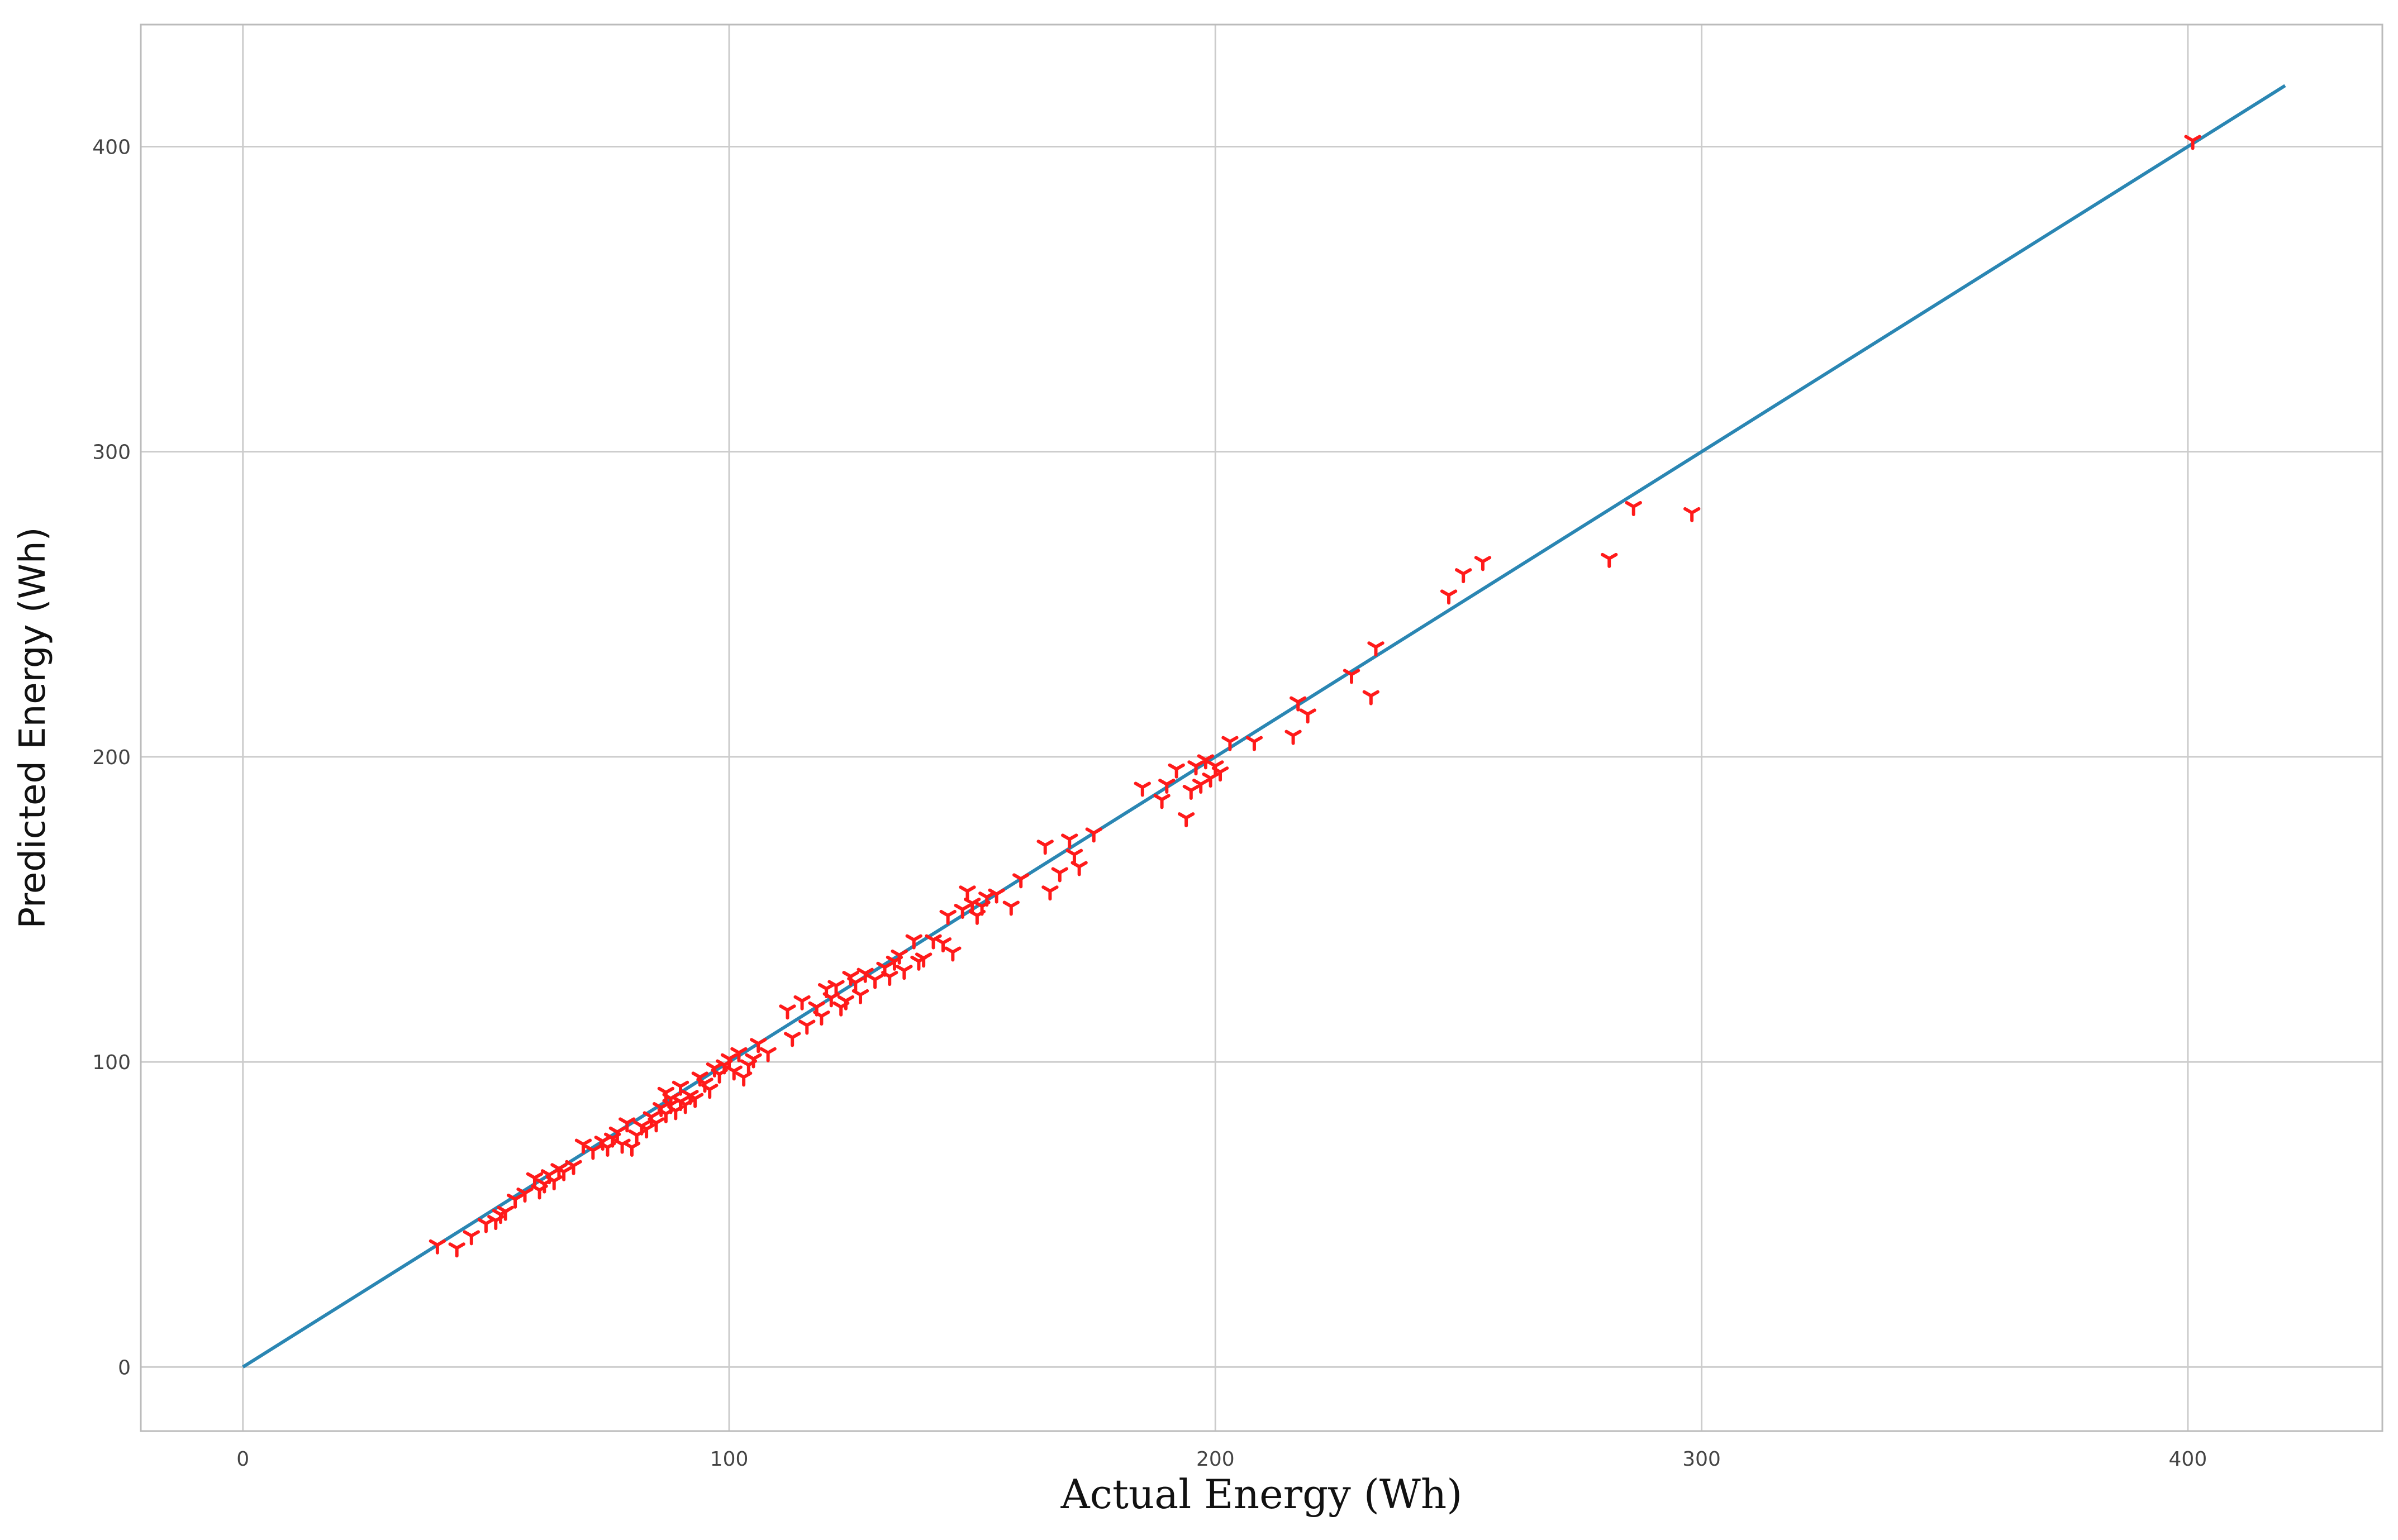 This screenshot has height=1540, width=2398. What do you see at coordinates (2188, 1460) in the screenshot?
I see `x-tick-label: 400` at bounding box center [2188, 1460].